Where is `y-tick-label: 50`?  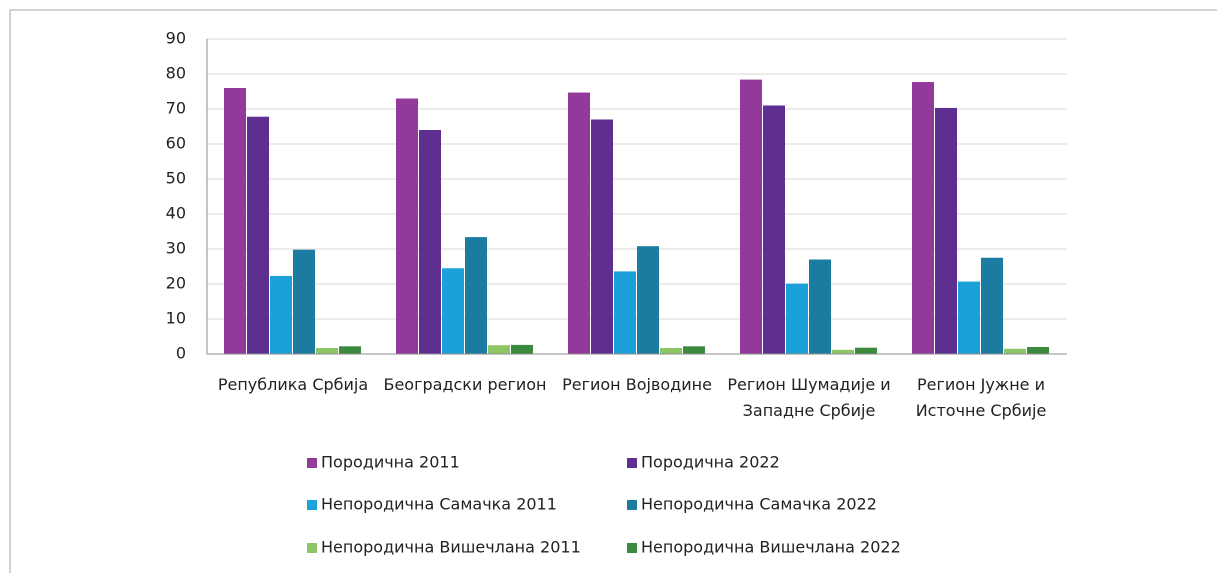 y-tick-label: 50 is located at coordinates (176, 178).